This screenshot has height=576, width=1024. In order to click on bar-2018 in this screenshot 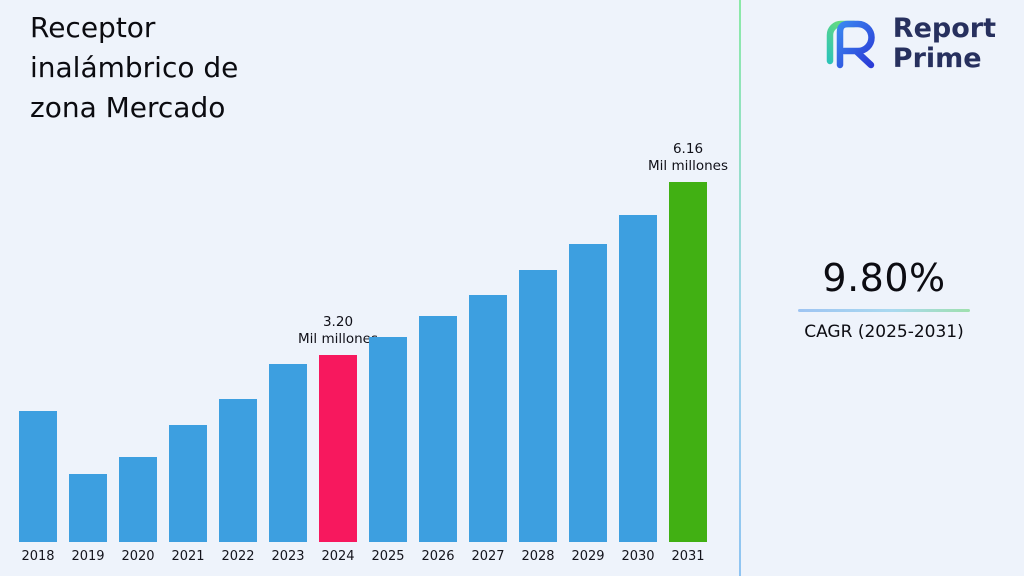, I will do `click(38, 476)`.